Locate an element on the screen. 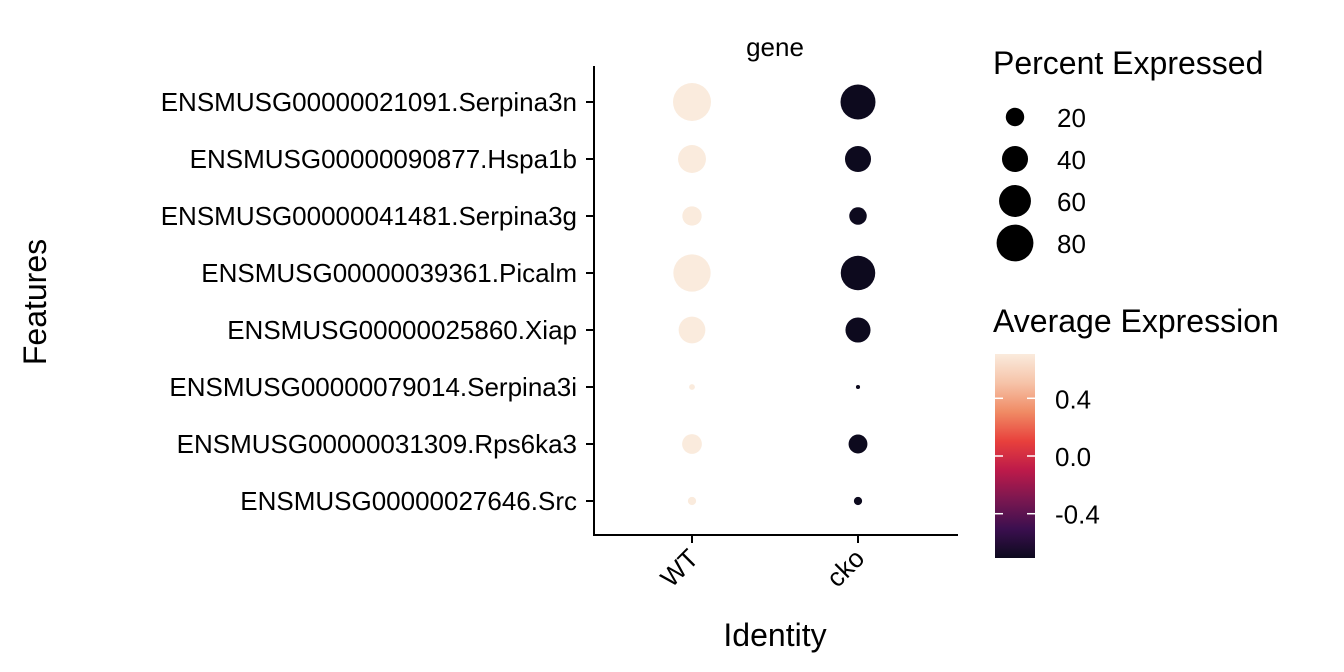 This screenshot has width=1344, height=672. data-points is located at coordinates (774, 294).